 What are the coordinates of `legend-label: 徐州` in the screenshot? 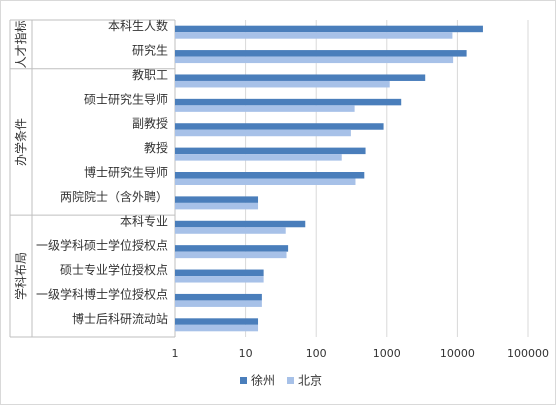 It's located at (263, 380).